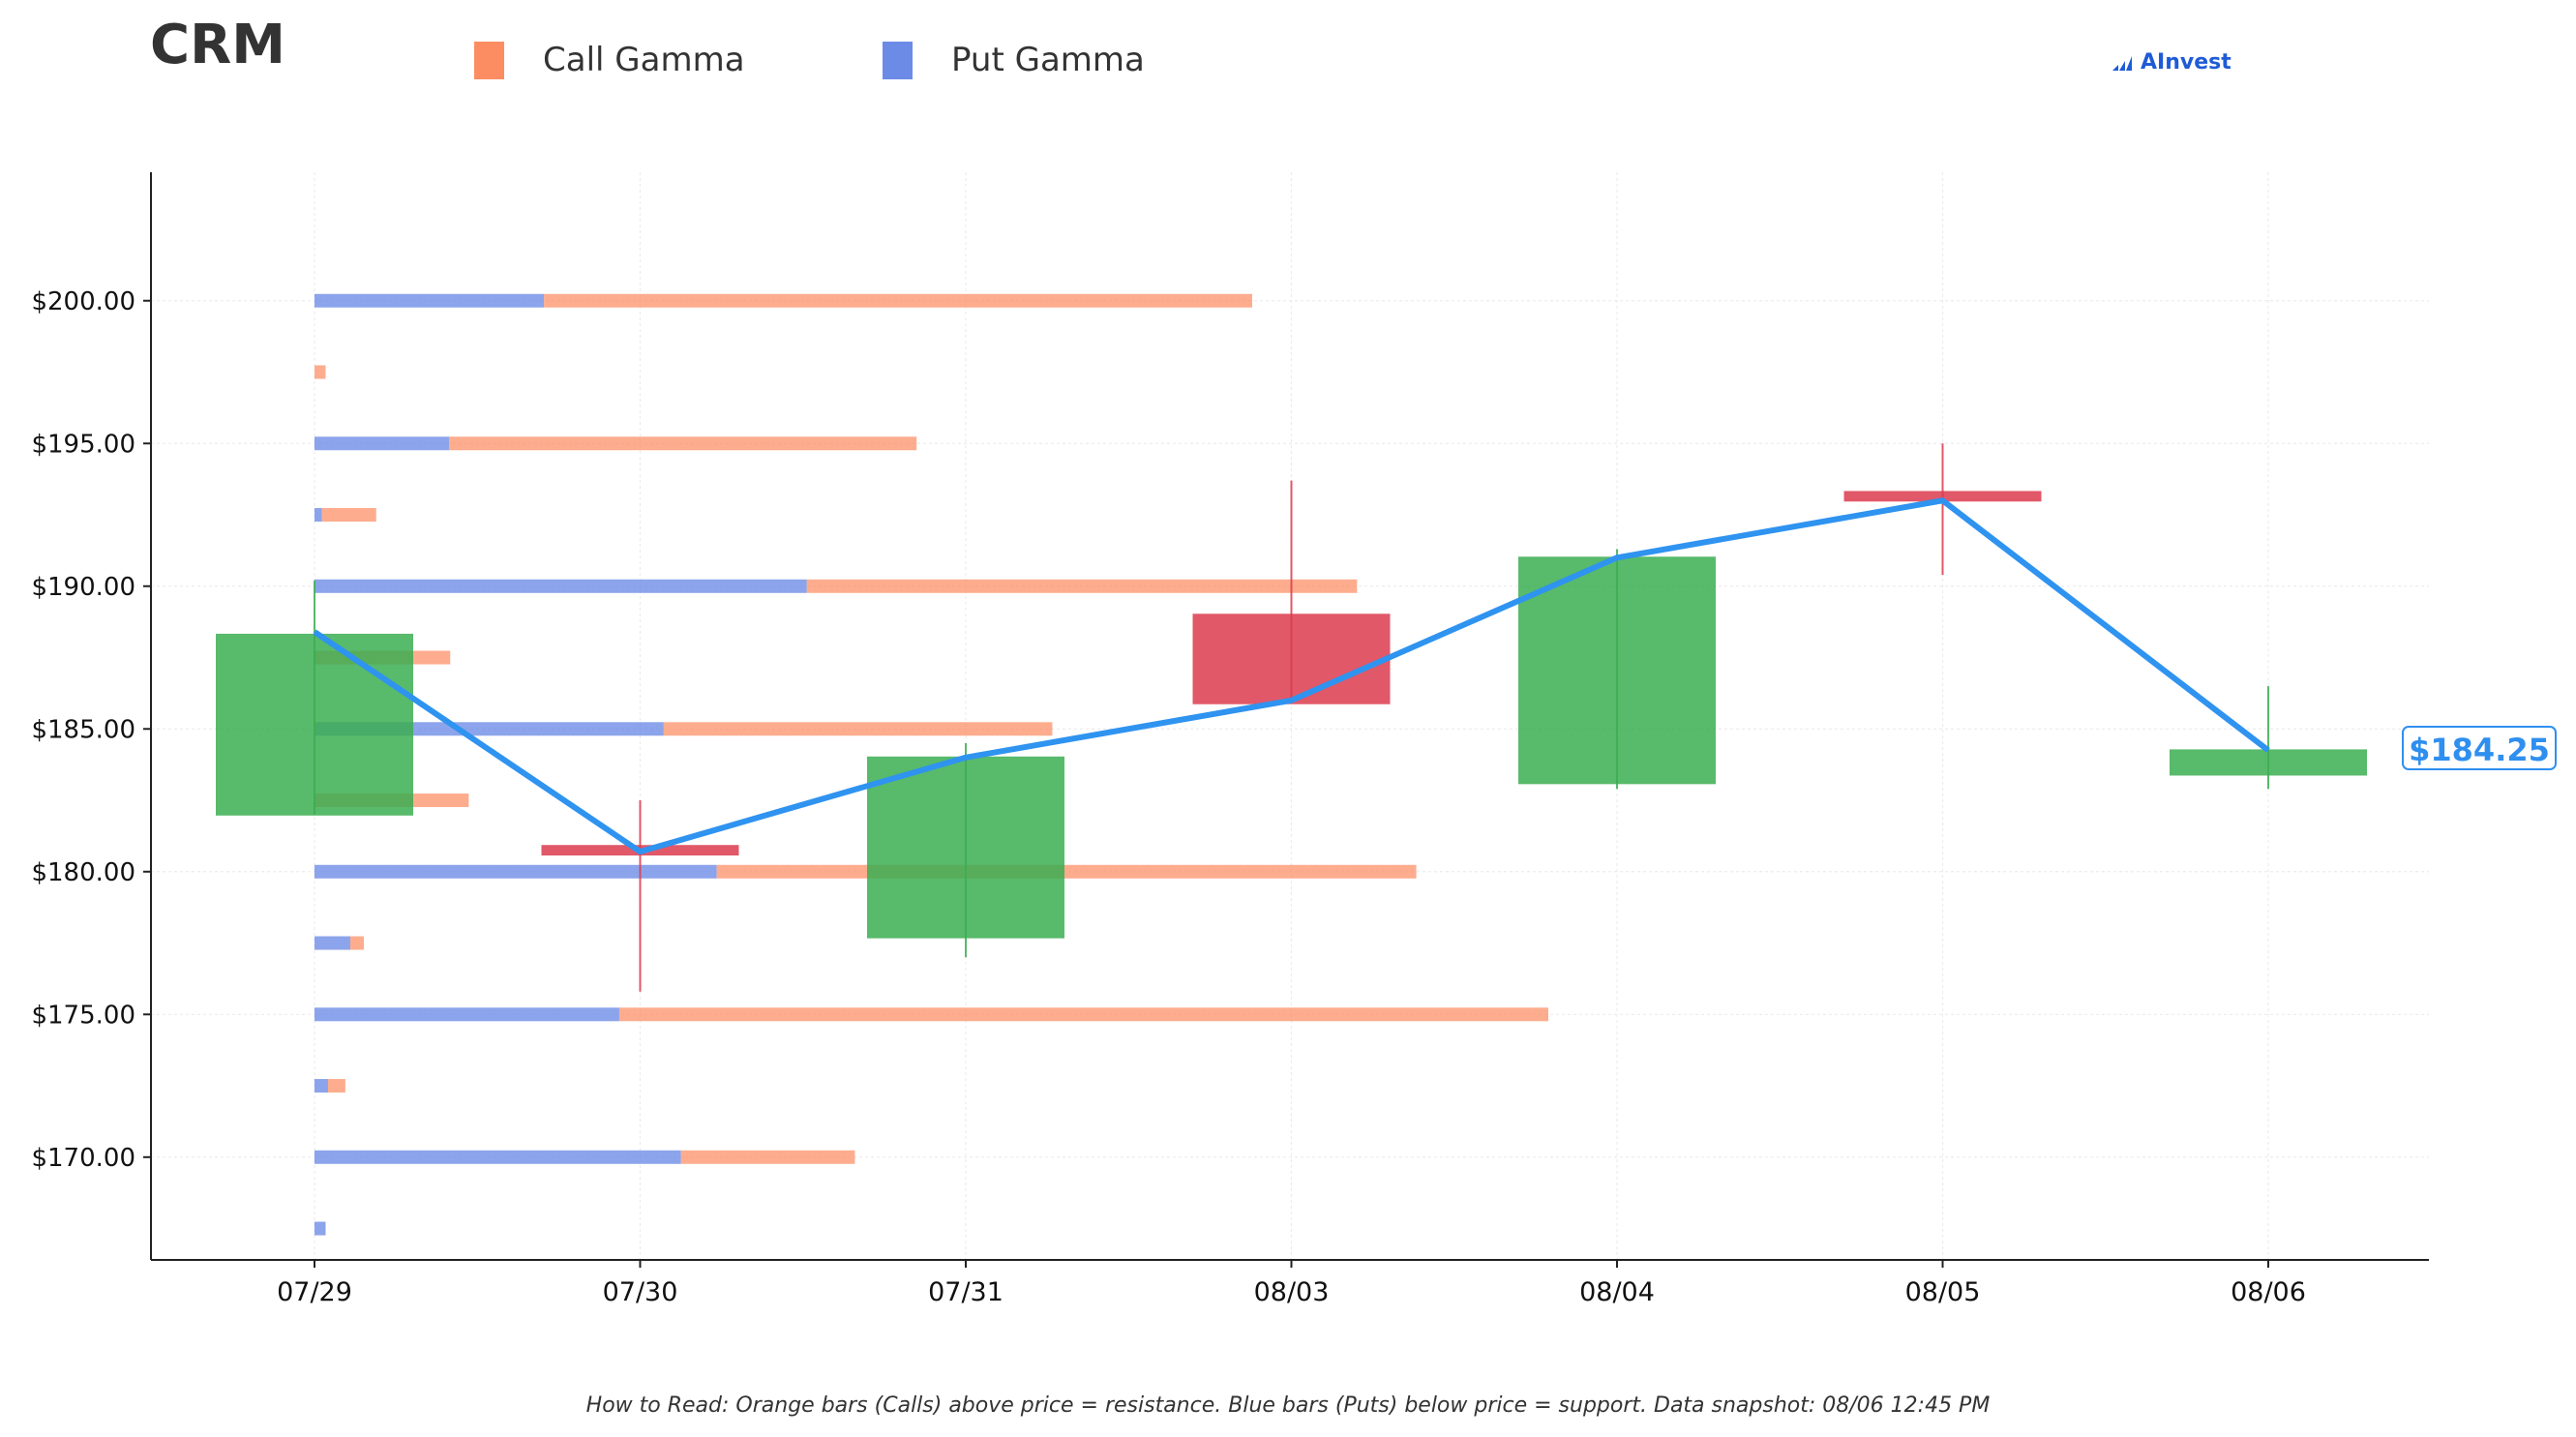  I want to click on x-tick-label: 08/04, so click(1617, 1292).